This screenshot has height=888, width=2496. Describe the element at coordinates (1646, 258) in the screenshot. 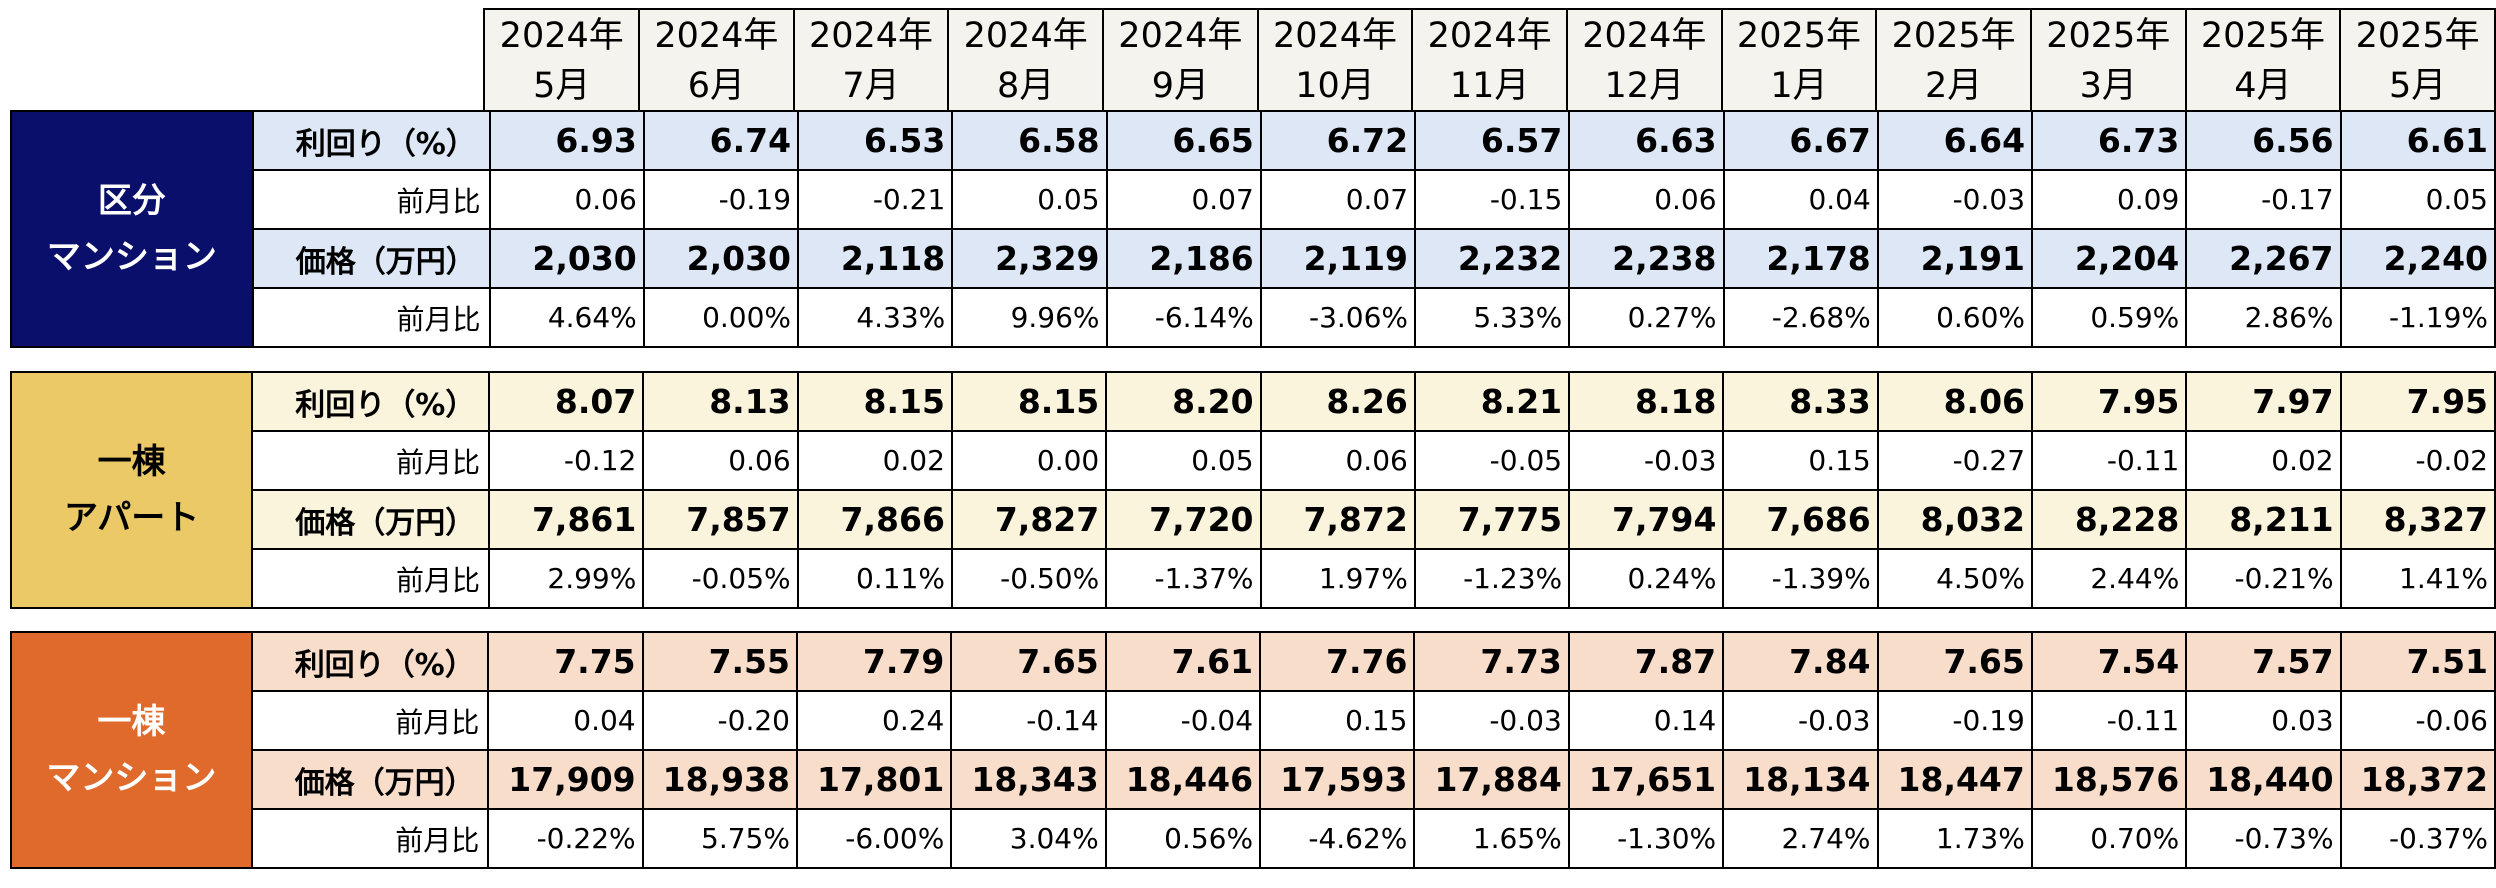

I see `value-cell: 2,238` at that location.